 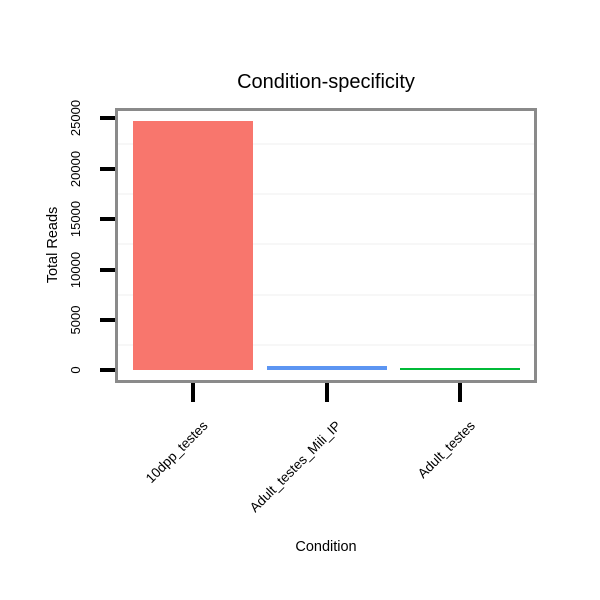 What do you see at coordinates (326, 547) in the screenshot?
I see `x-axis-title: Condition` at bounding box center [326, 547].